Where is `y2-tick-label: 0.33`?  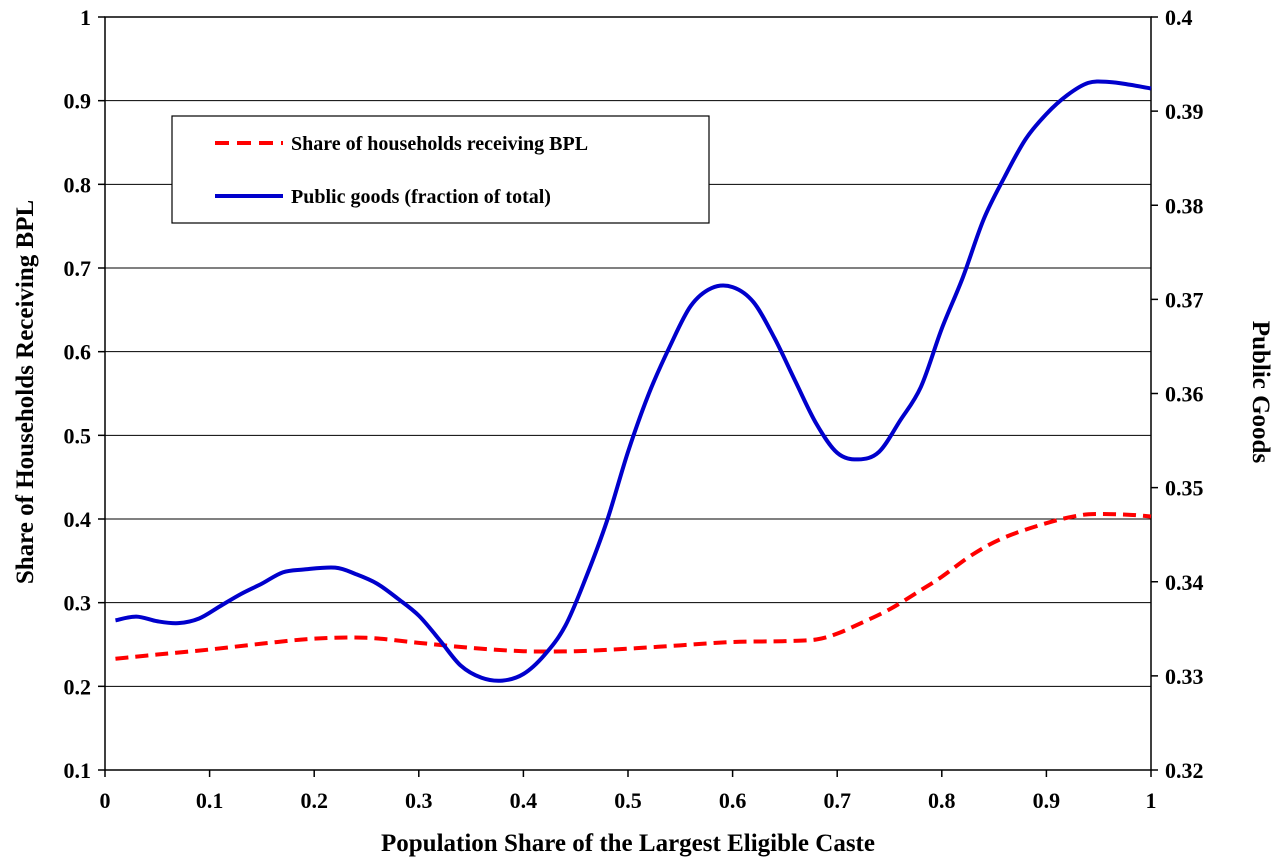 y2-tick-label: 0.33 is located at coordinates (1184, 676).